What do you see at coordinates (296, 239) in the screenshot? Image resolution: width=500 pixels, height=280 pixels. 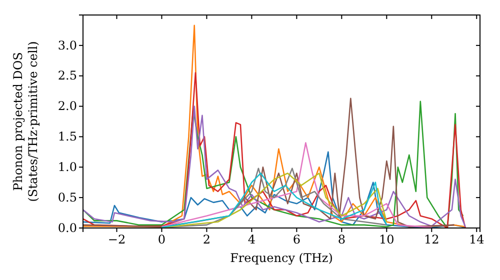 I see `x-tick-label: 6` at bounding box center [296, 239].